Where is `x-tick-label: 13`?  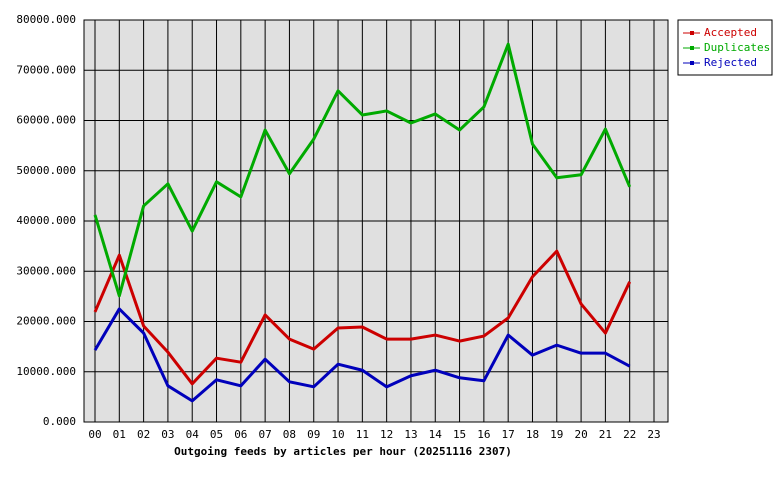 x-tick-label: 13 is located at coordinates (410, 434).